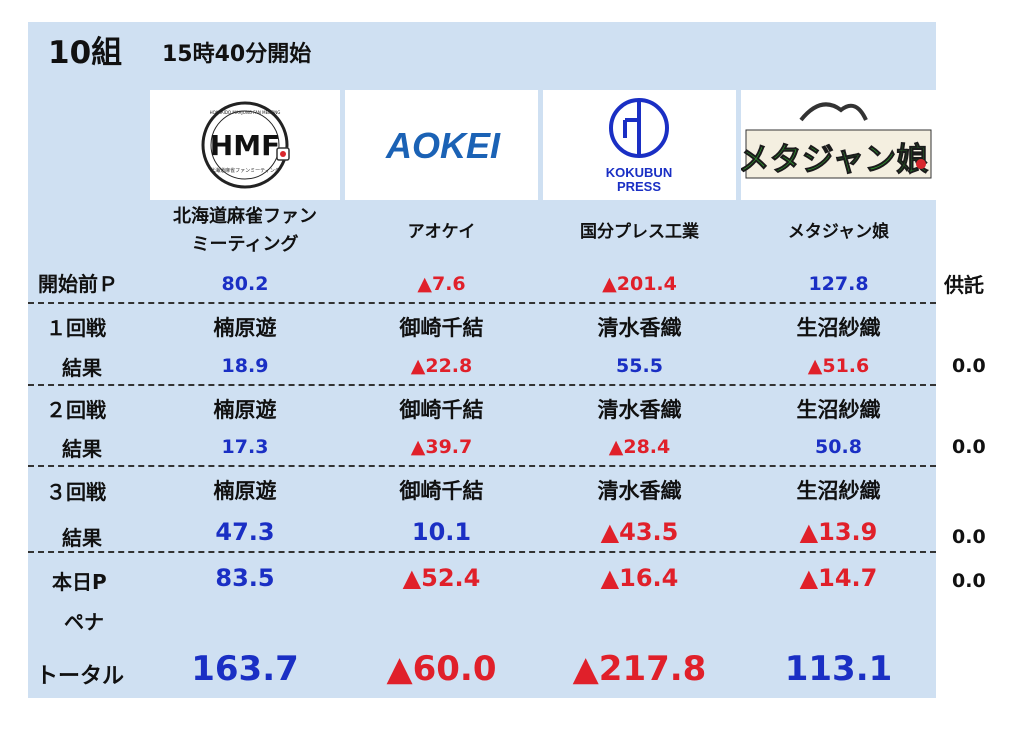 The image size is (1035, 732). I want to click on result-round1-2: ▲22.8, so click(441, 366).